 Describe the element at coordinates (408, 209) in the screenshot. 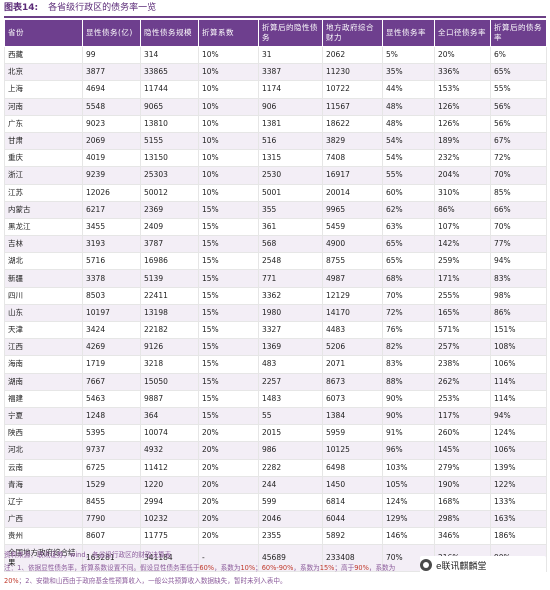

I see `table-cell: 62%` at that location.